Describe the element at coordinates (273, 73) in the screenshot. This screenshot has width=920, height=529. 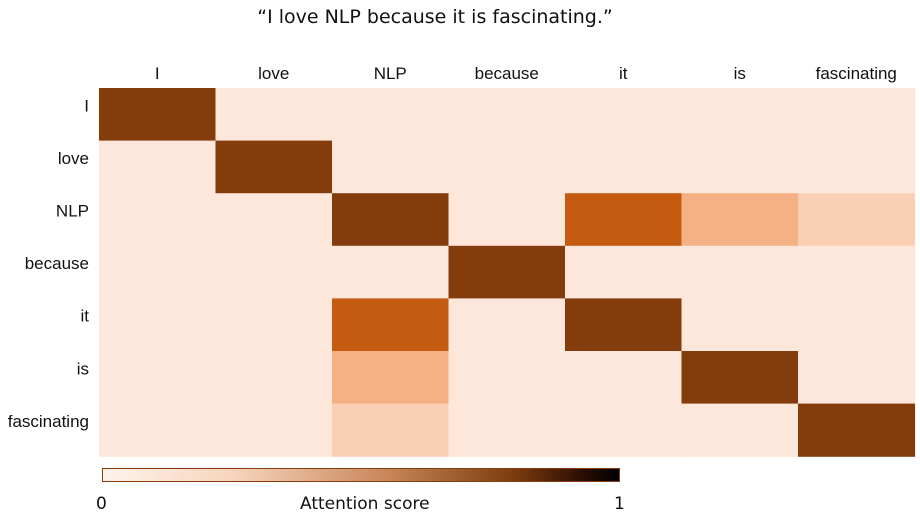
I see `x-tick-label: love` at that location.